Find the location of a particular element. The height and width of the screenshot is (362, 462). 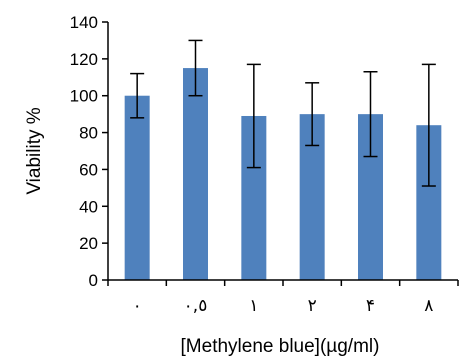

x-tick-label: ٠ is located at coordinates (137, 306).